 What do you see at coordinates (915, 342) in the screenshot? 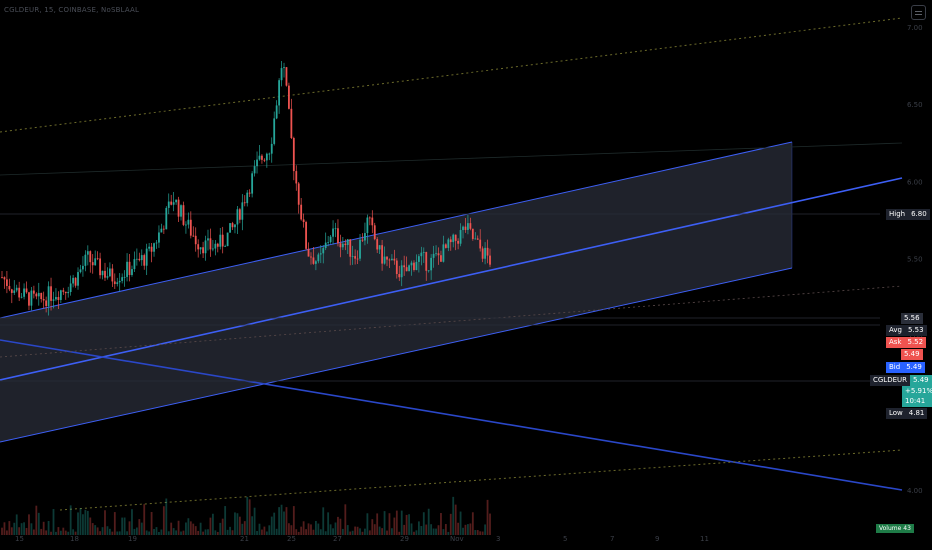
I see `ask-tag-value: 5.52` at bounding box center [915, 342].